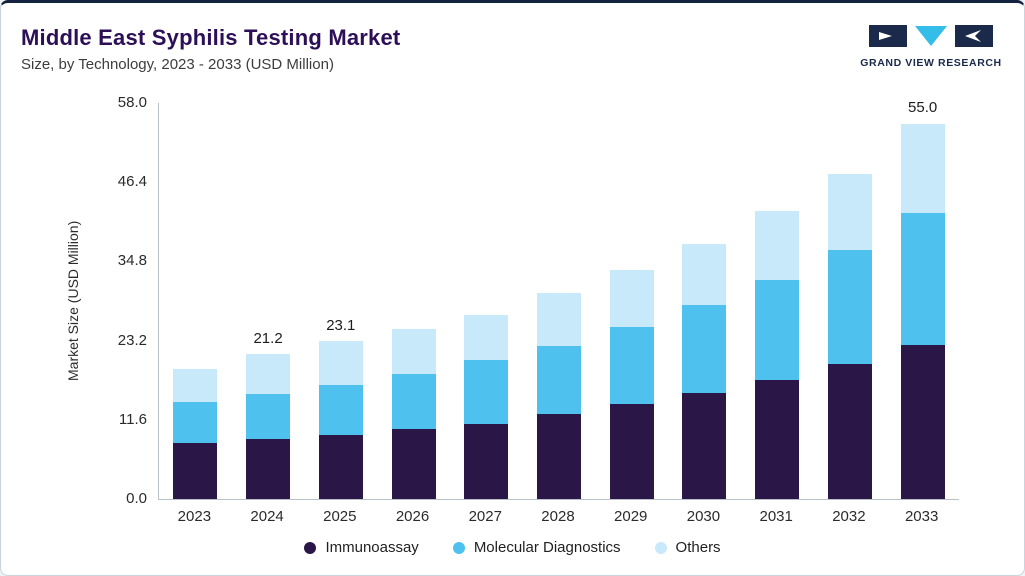  Describe the element at coordinates (73, 301) in the screenshot. I see `y-axis-title: Market Size (USD Million)` at that location.